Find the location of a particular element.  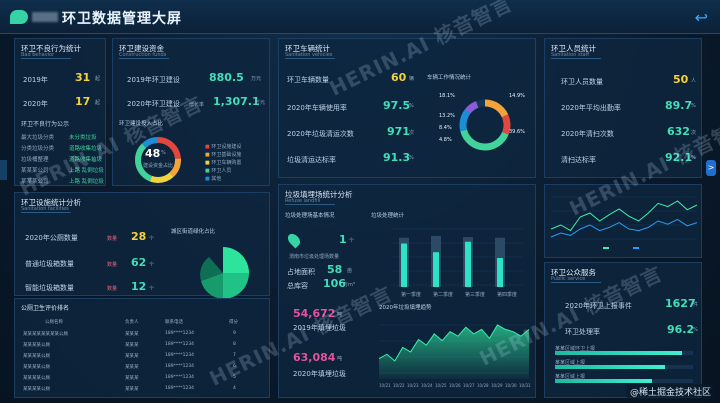

x-tick-label: 10/24 is located at coordinates (427, 385).